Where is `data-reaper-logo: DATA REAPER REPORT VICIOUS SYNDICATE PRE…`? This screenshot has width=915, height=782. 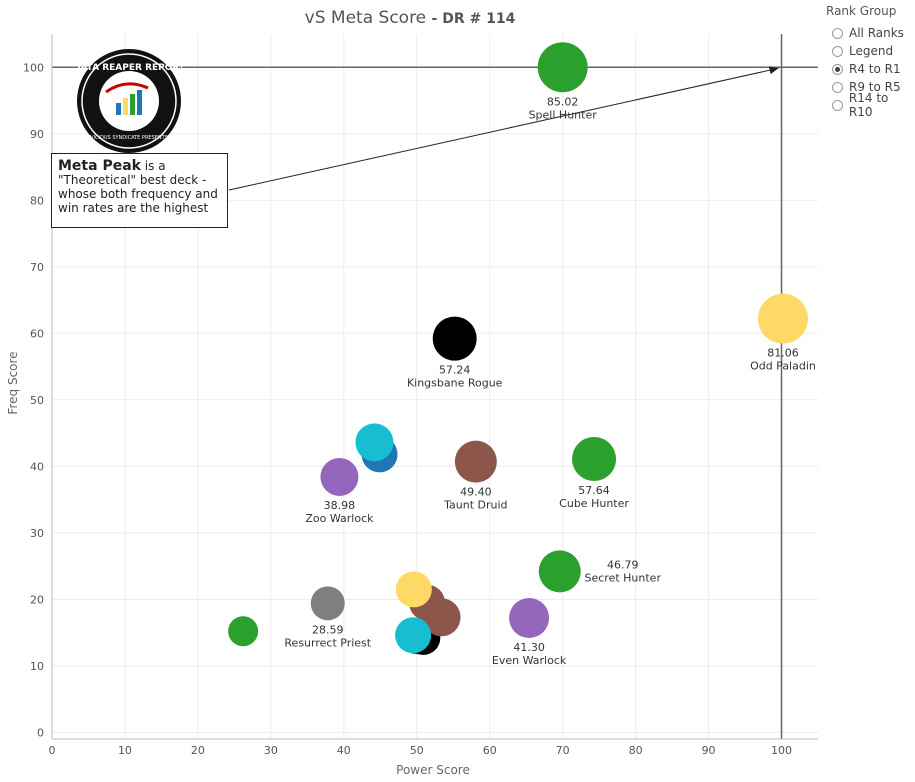 data-reaper-logo: DATA REAPER REPORT VICIOUS SYNDICATE PRE… is located at coordinates (129, 101).